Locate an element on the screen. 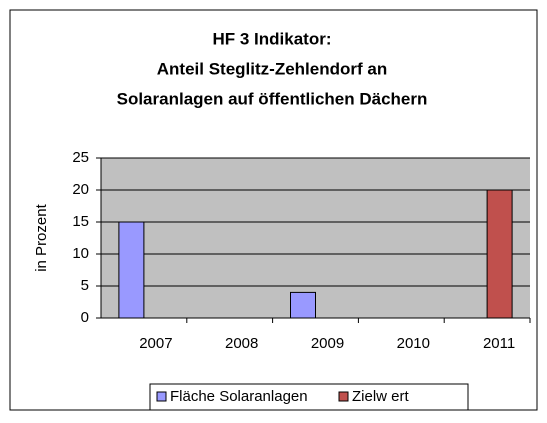  y-axis-label: in Prozent is located at coordinates (41, 237).